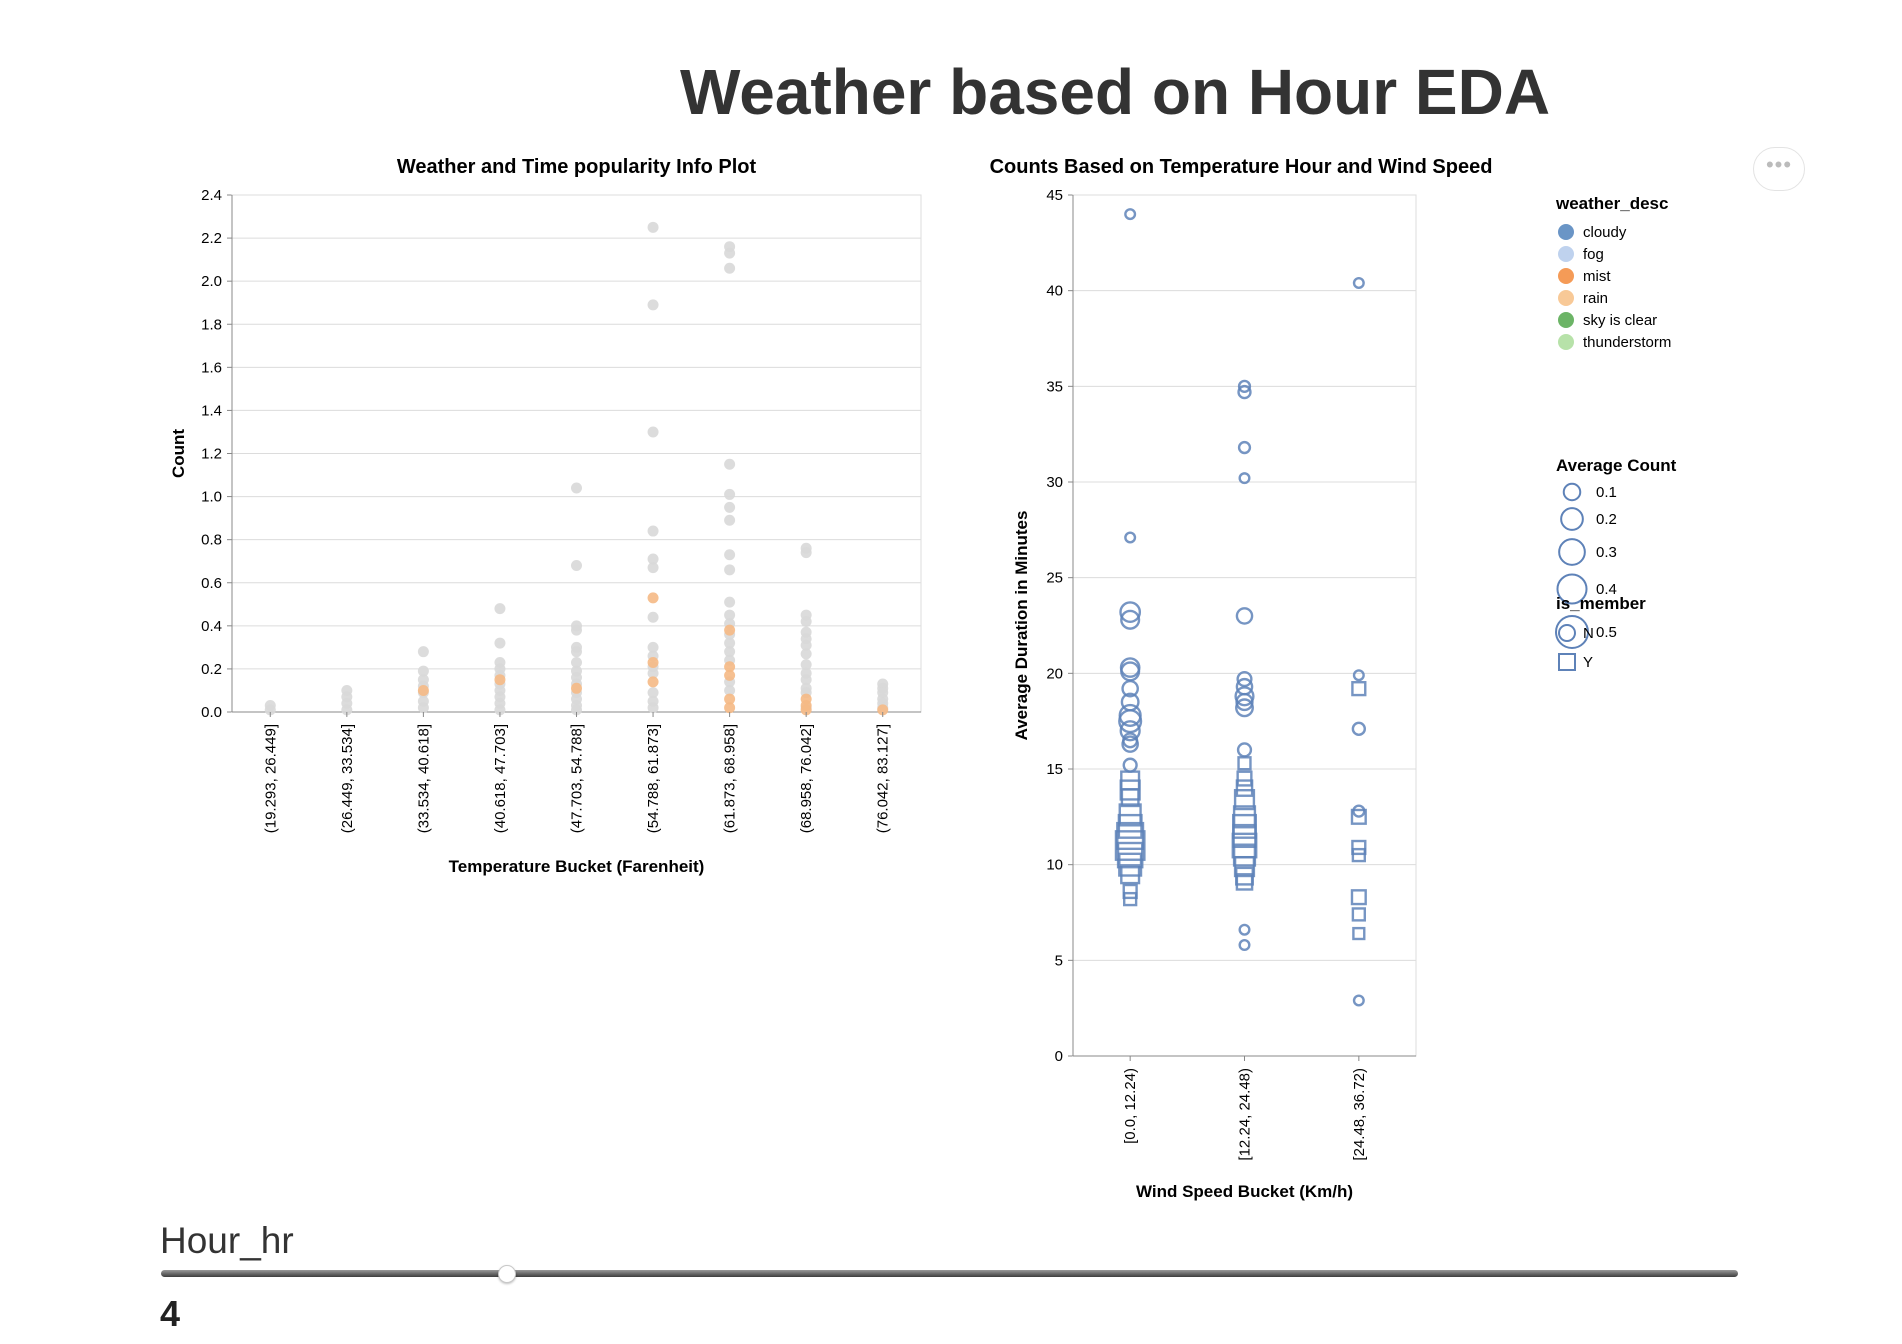  I want to click on legend-label: 0.2, so click(1606, 519).